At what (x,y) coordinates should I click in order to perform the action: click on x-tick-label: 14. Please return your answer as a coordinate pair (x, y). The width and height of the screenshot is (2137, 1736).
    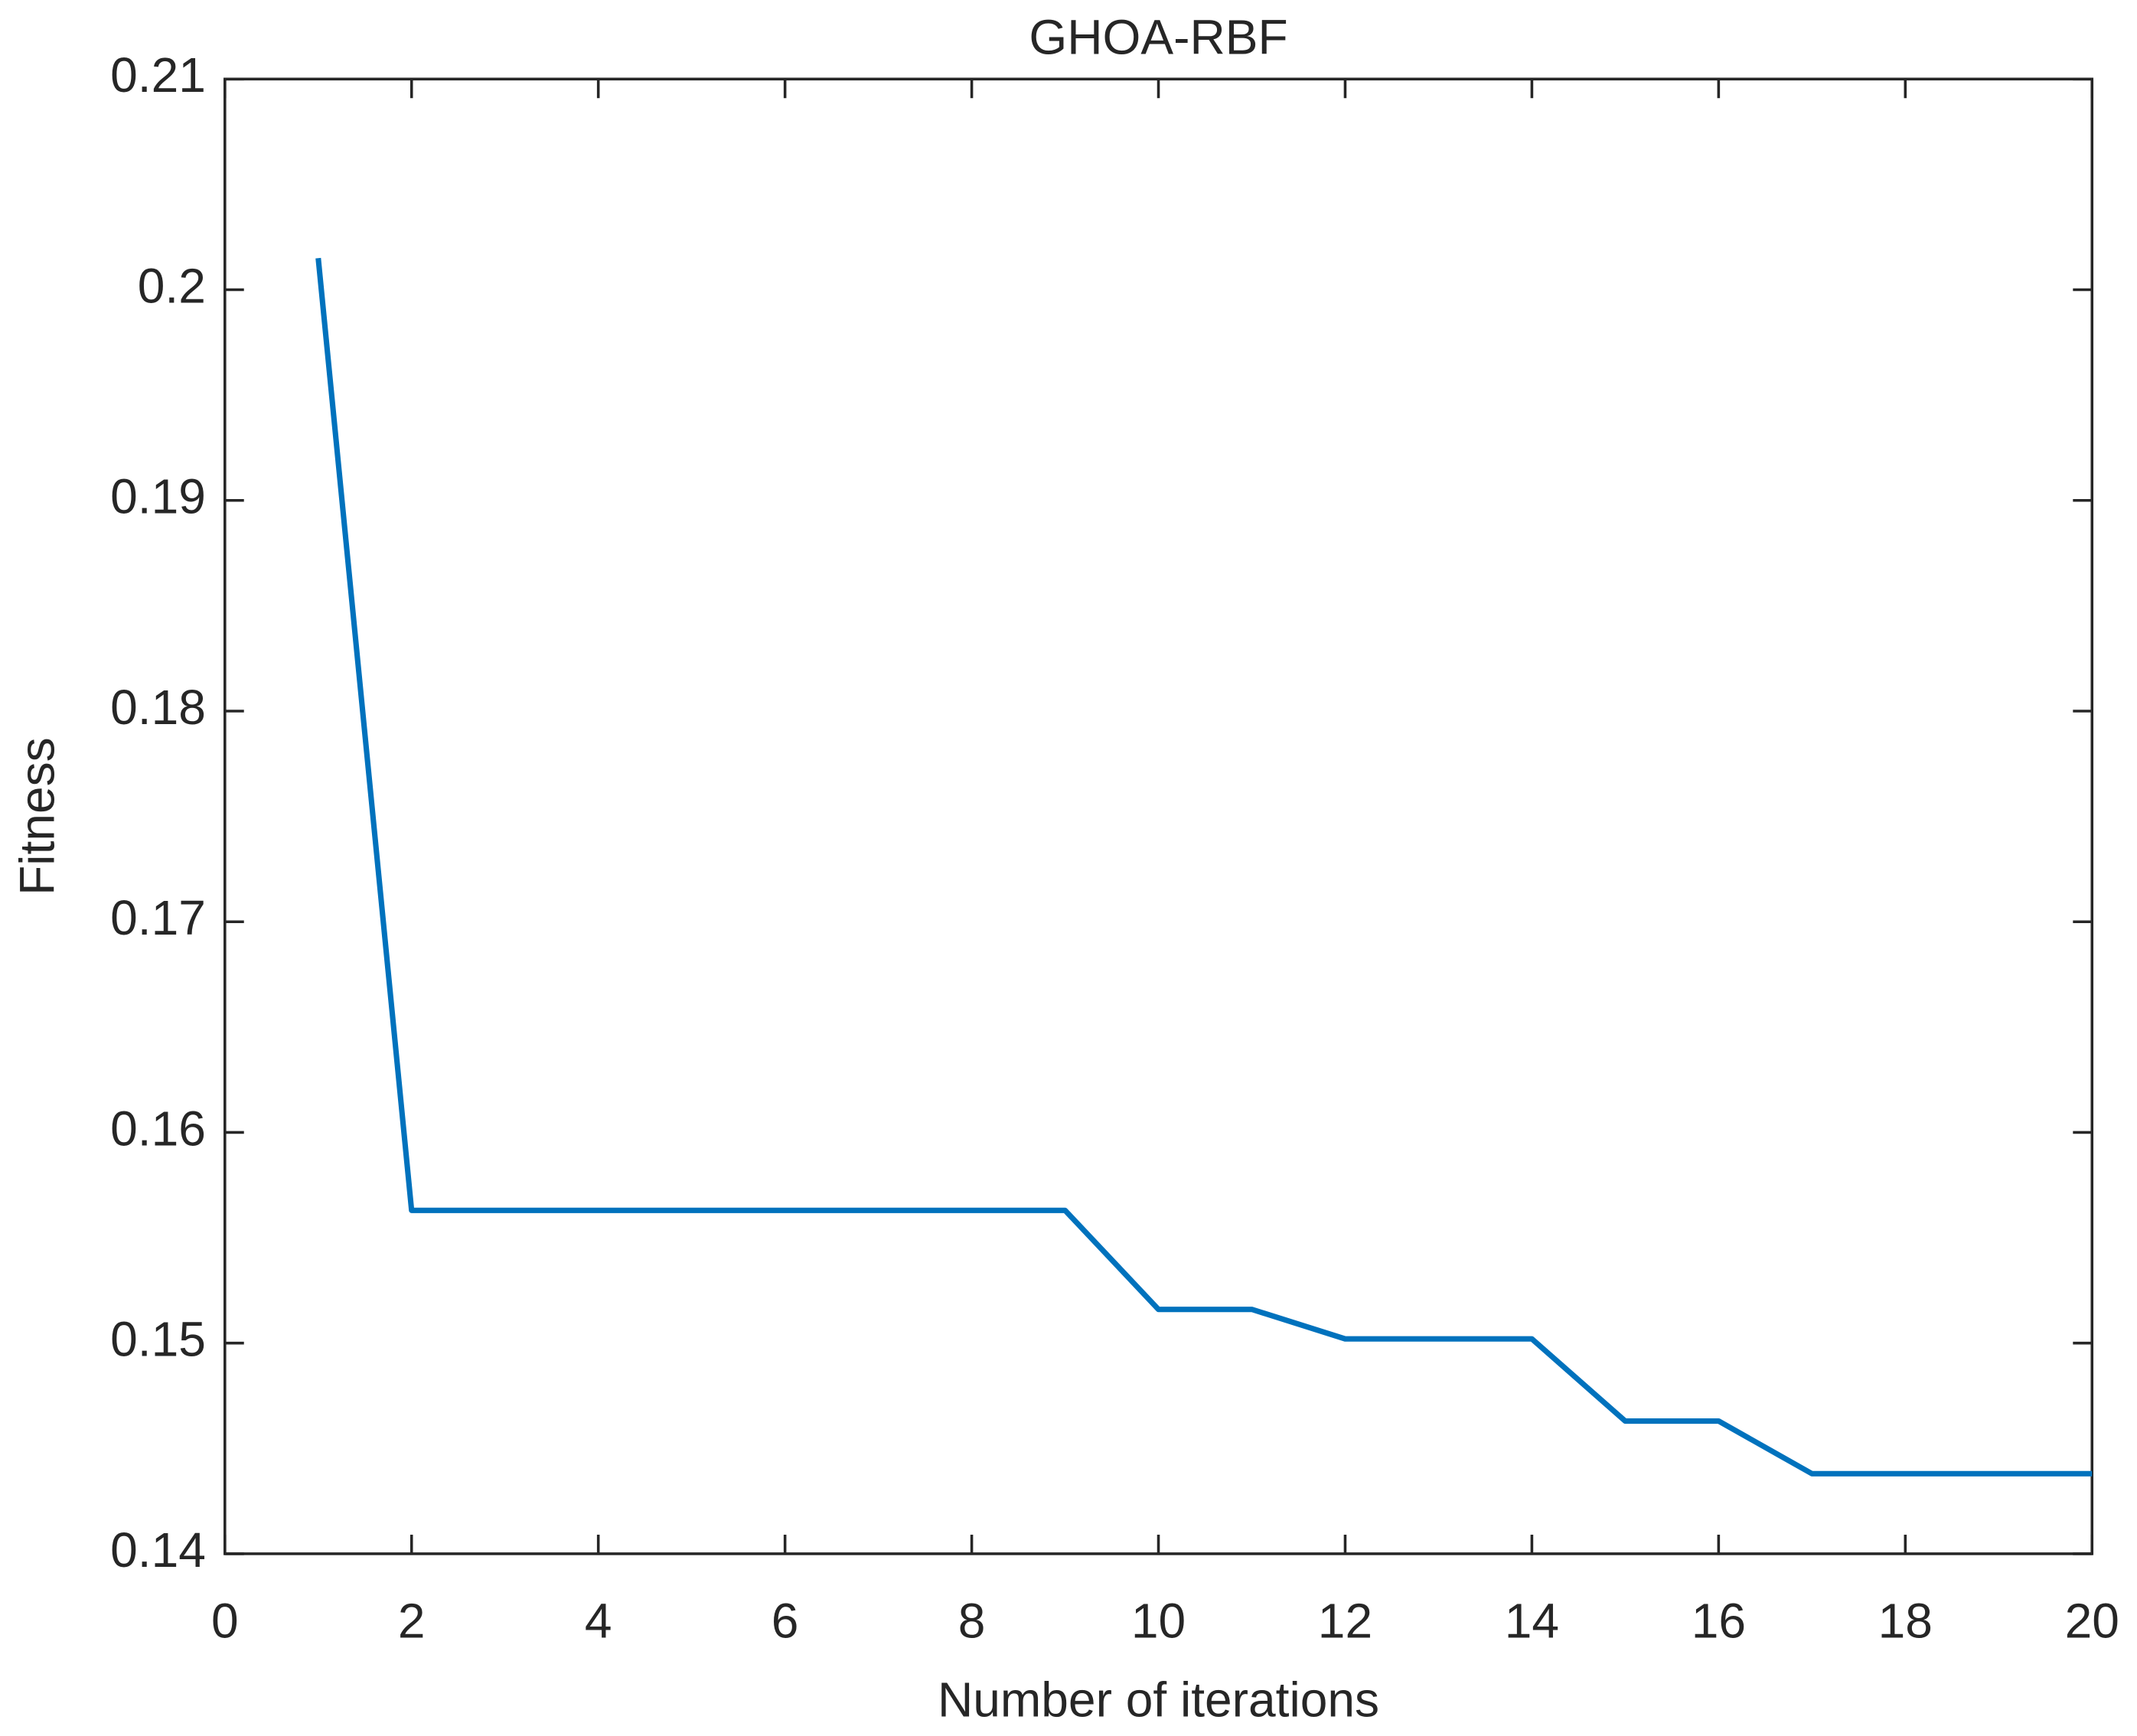
    Looking at the image, I should click on (1532, 1620).